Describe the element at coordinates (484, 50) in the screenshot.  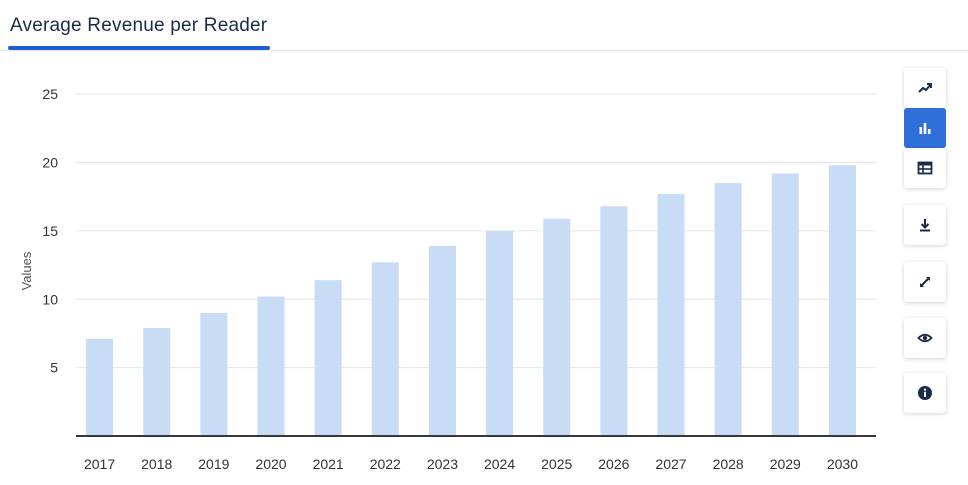
I see `header-divider` at that location.